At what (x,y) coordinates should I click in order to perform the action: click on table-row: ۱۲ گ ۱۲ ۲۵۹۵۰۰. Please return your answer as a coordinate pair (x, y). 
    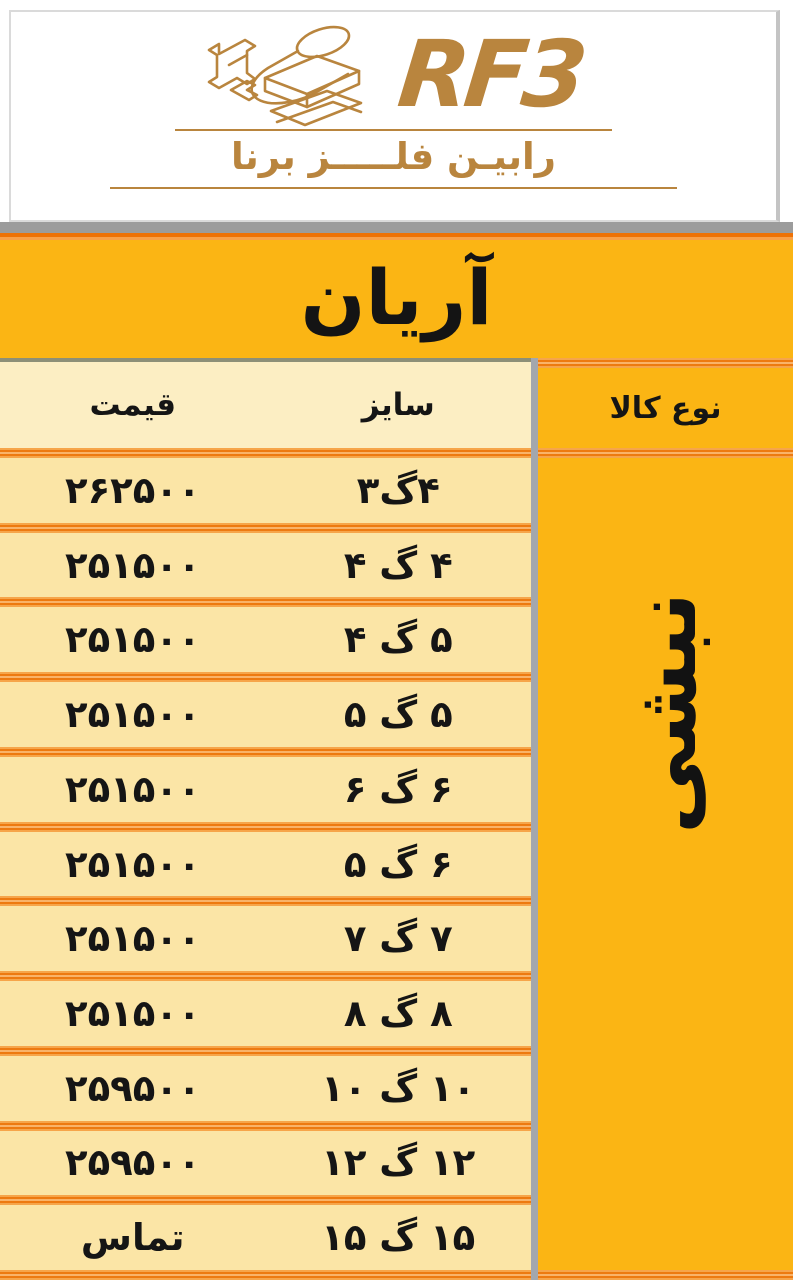
    Looking at the image, I should click on (265, 1163).